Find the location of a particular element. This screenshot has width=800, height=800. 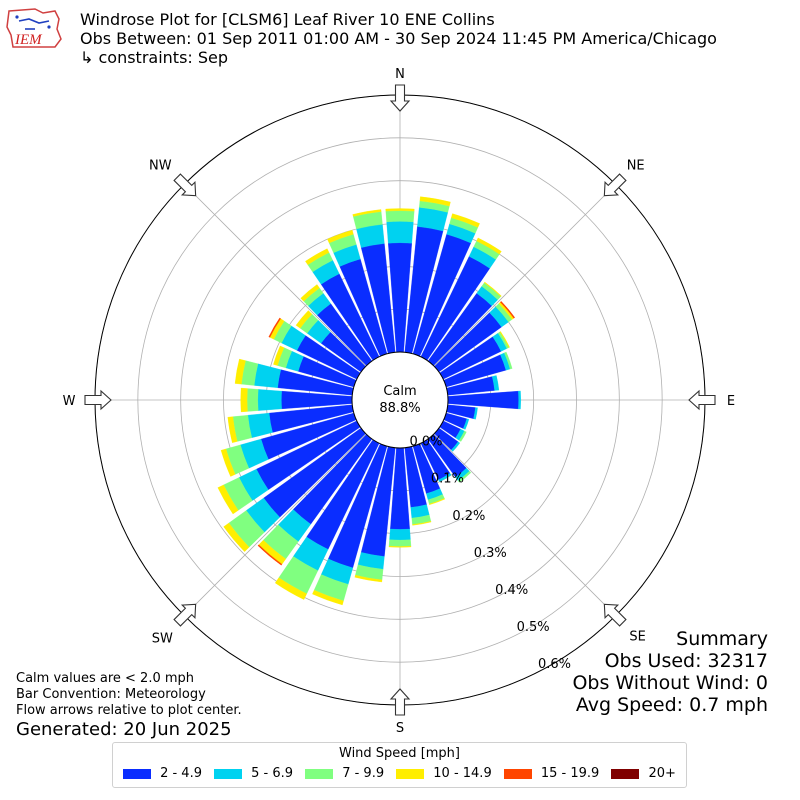

summary-heading: Summary is located at coordinates (722, 639).